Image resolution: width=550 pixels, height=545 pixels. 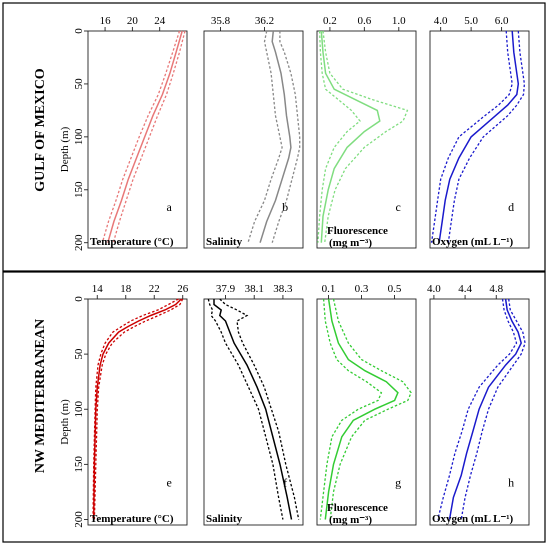 What do you see at coordinates (221, 21) in the screenshot?
I see `x-tick-label: 35.8` at bounding box center [221, 21].